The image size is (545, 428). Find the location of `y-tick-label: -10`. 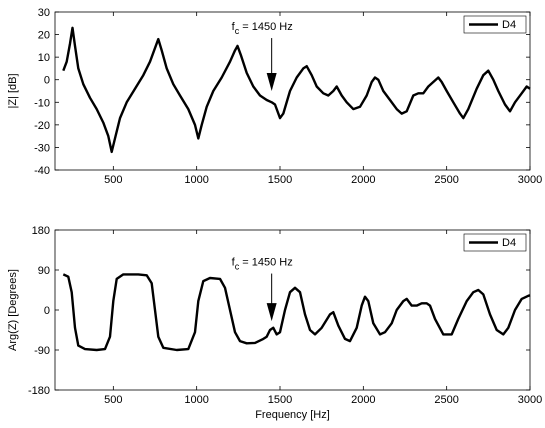

y-tick-label: -10 is located at coordinates (42, 103).